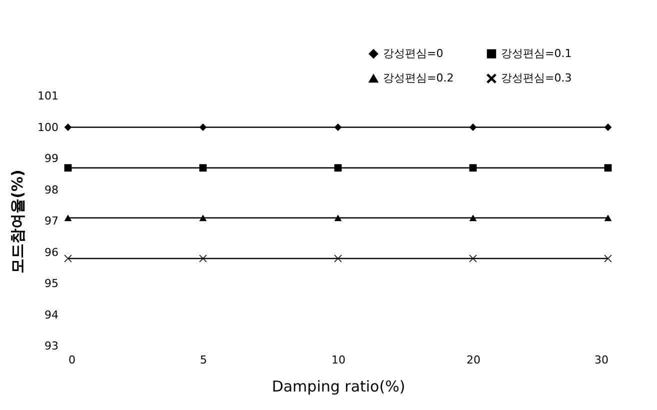  I want to click on x-tick-label: 10, so click(339, 360).